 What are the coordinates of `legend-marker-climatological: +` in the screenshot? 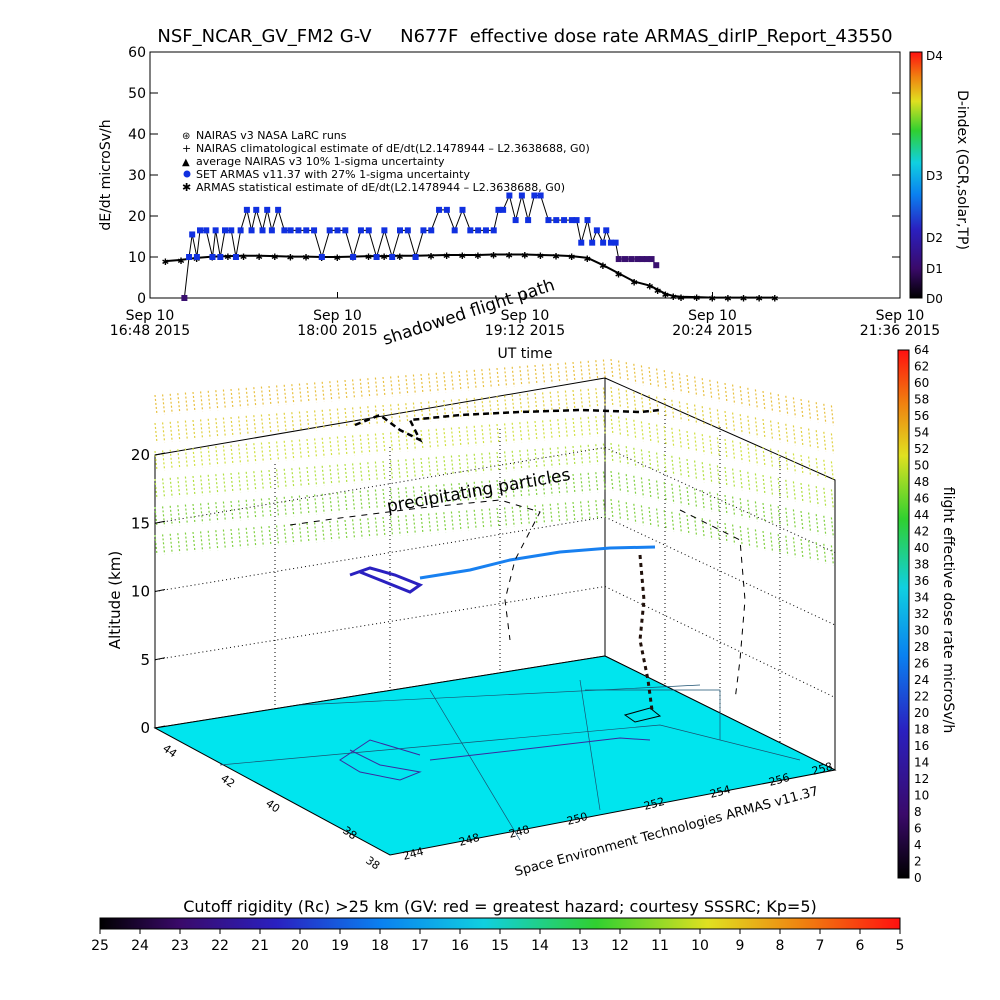 It's located at (186, 148).